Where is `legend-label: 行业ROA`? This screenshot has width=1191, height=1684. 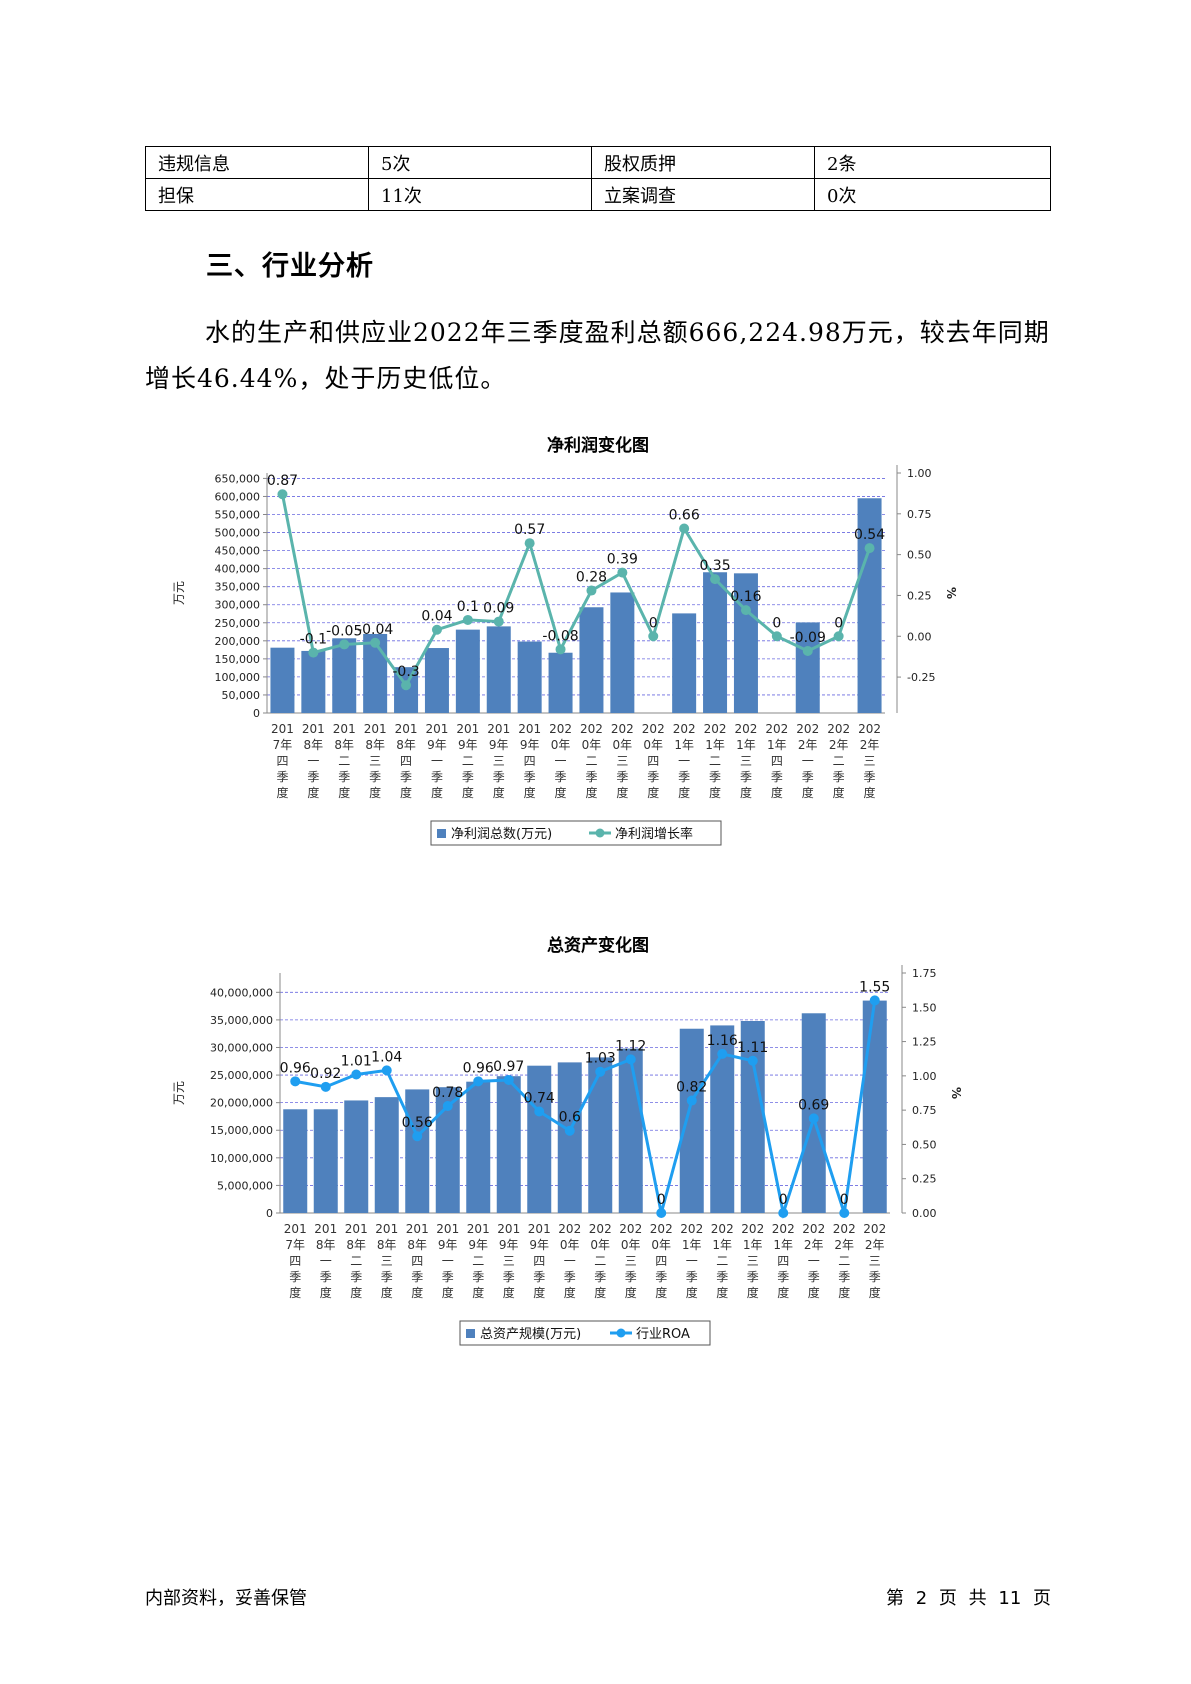 legend-label: 行业ROA is located at coordinates (663, 1334).